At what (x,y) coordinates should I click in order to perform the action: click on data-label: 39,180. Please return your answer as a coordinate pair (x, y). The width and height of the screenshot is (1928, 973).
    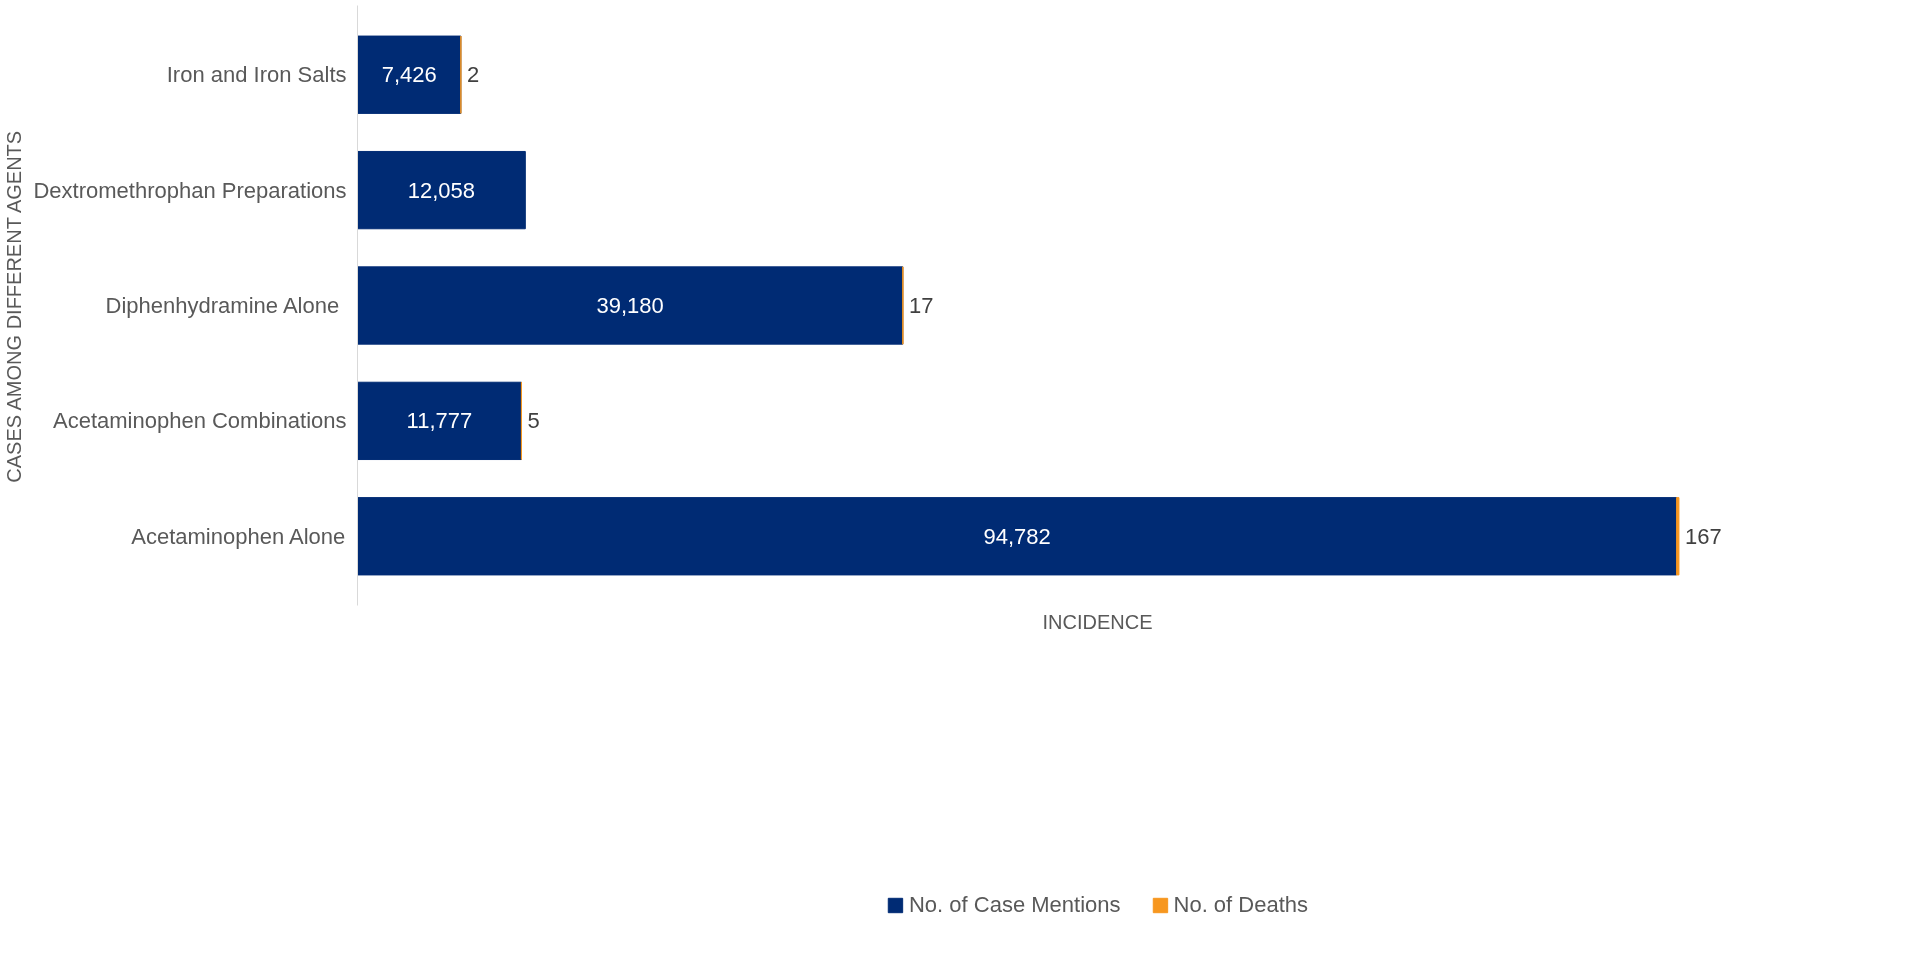
    Looking at the image, I should click on (630, 305).